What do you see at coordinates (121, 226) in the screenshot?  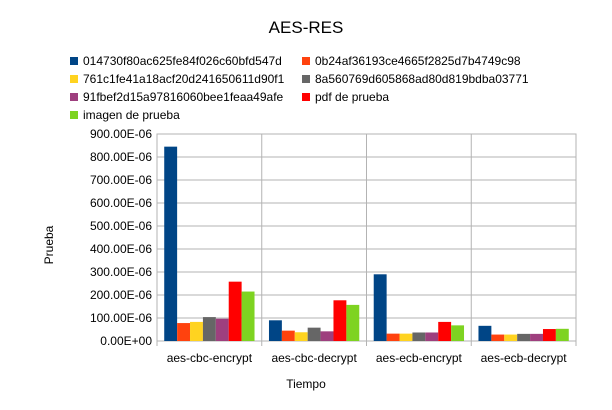 I see `y-tick-label: 500.00E-06` at bounding box center [121, 226].